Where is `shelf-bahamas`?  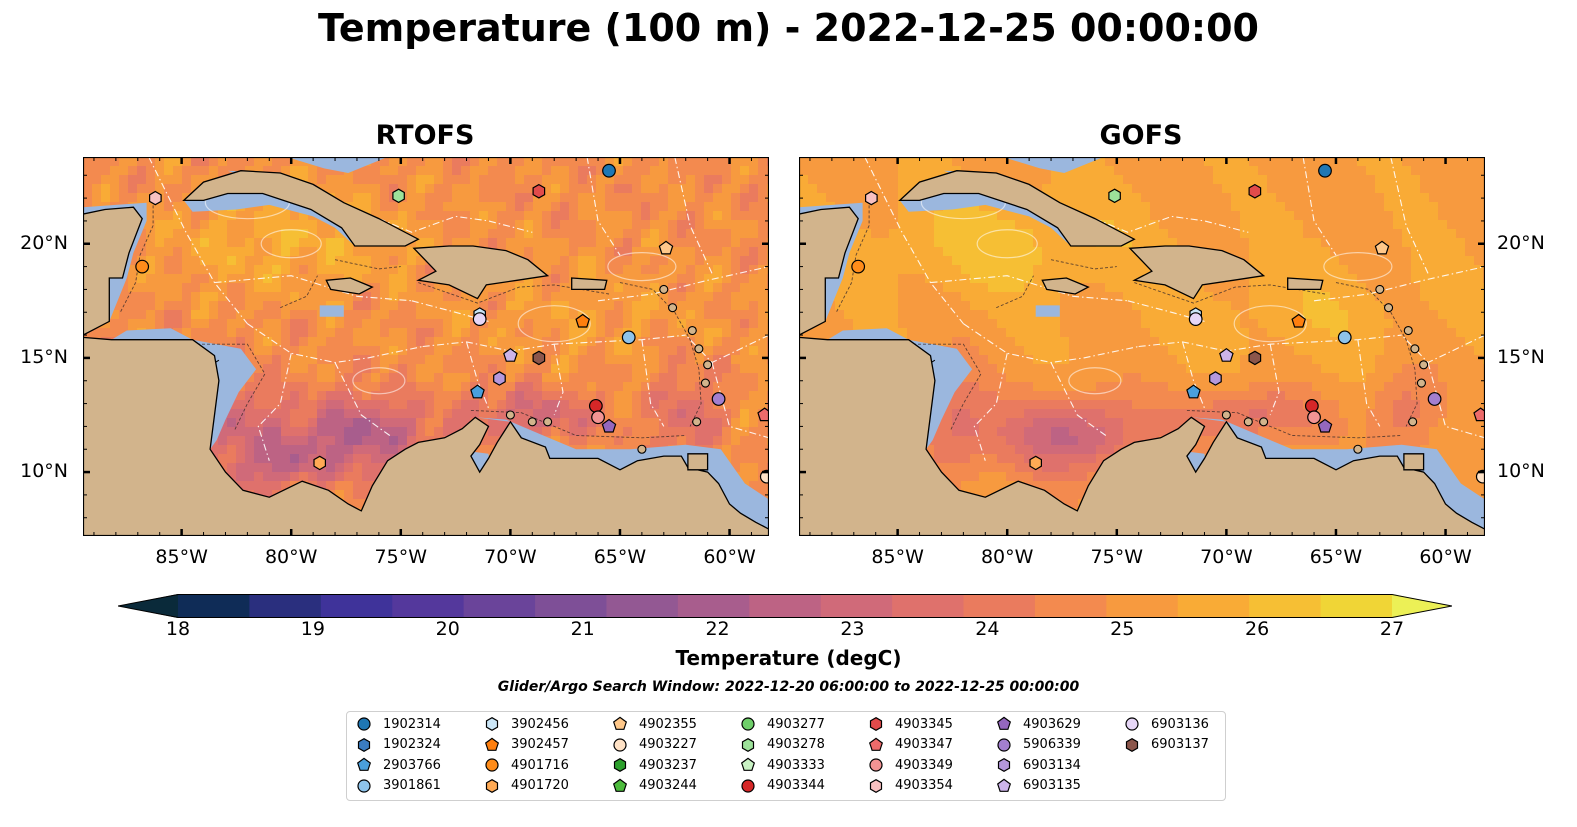
shelf-bahamas is located at coordinates (1053, 165).